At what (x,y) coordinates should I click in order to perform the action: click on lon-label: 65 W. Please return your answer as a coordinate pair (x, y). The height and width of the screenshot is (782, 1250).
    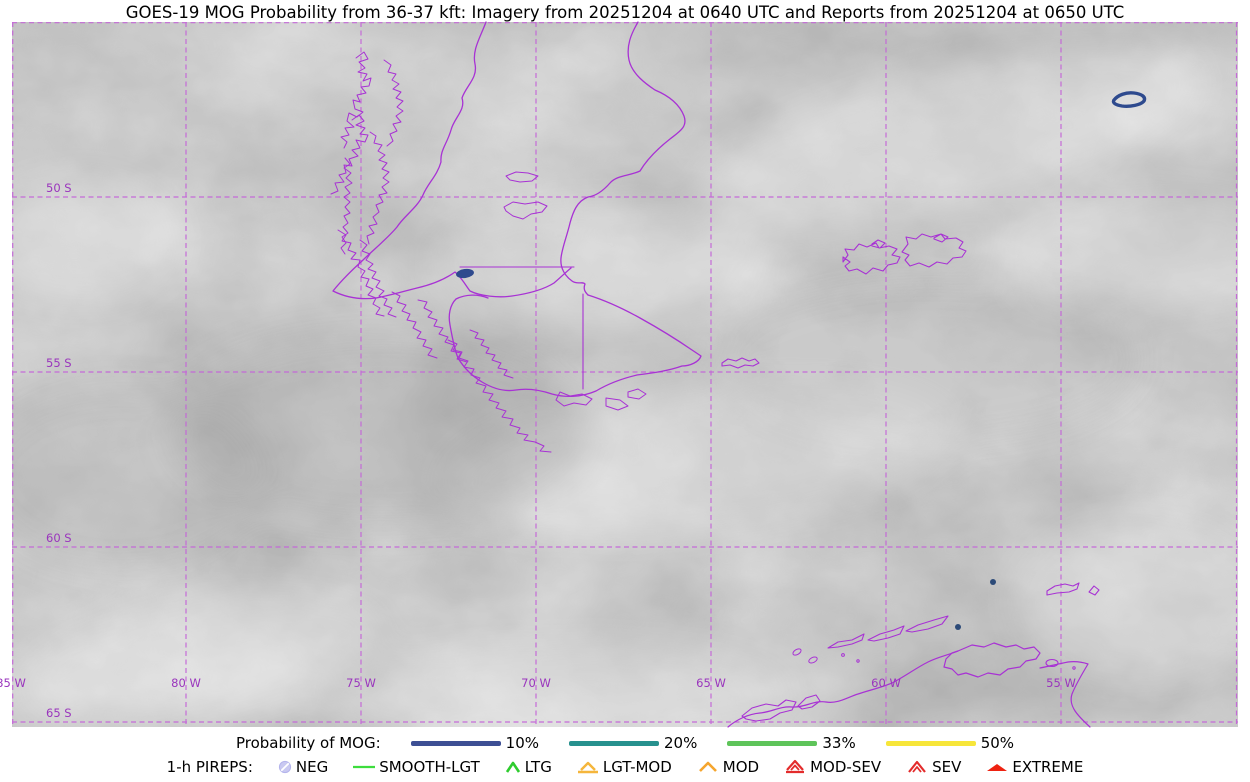
    Looking at the image, I should click on (711, 683).